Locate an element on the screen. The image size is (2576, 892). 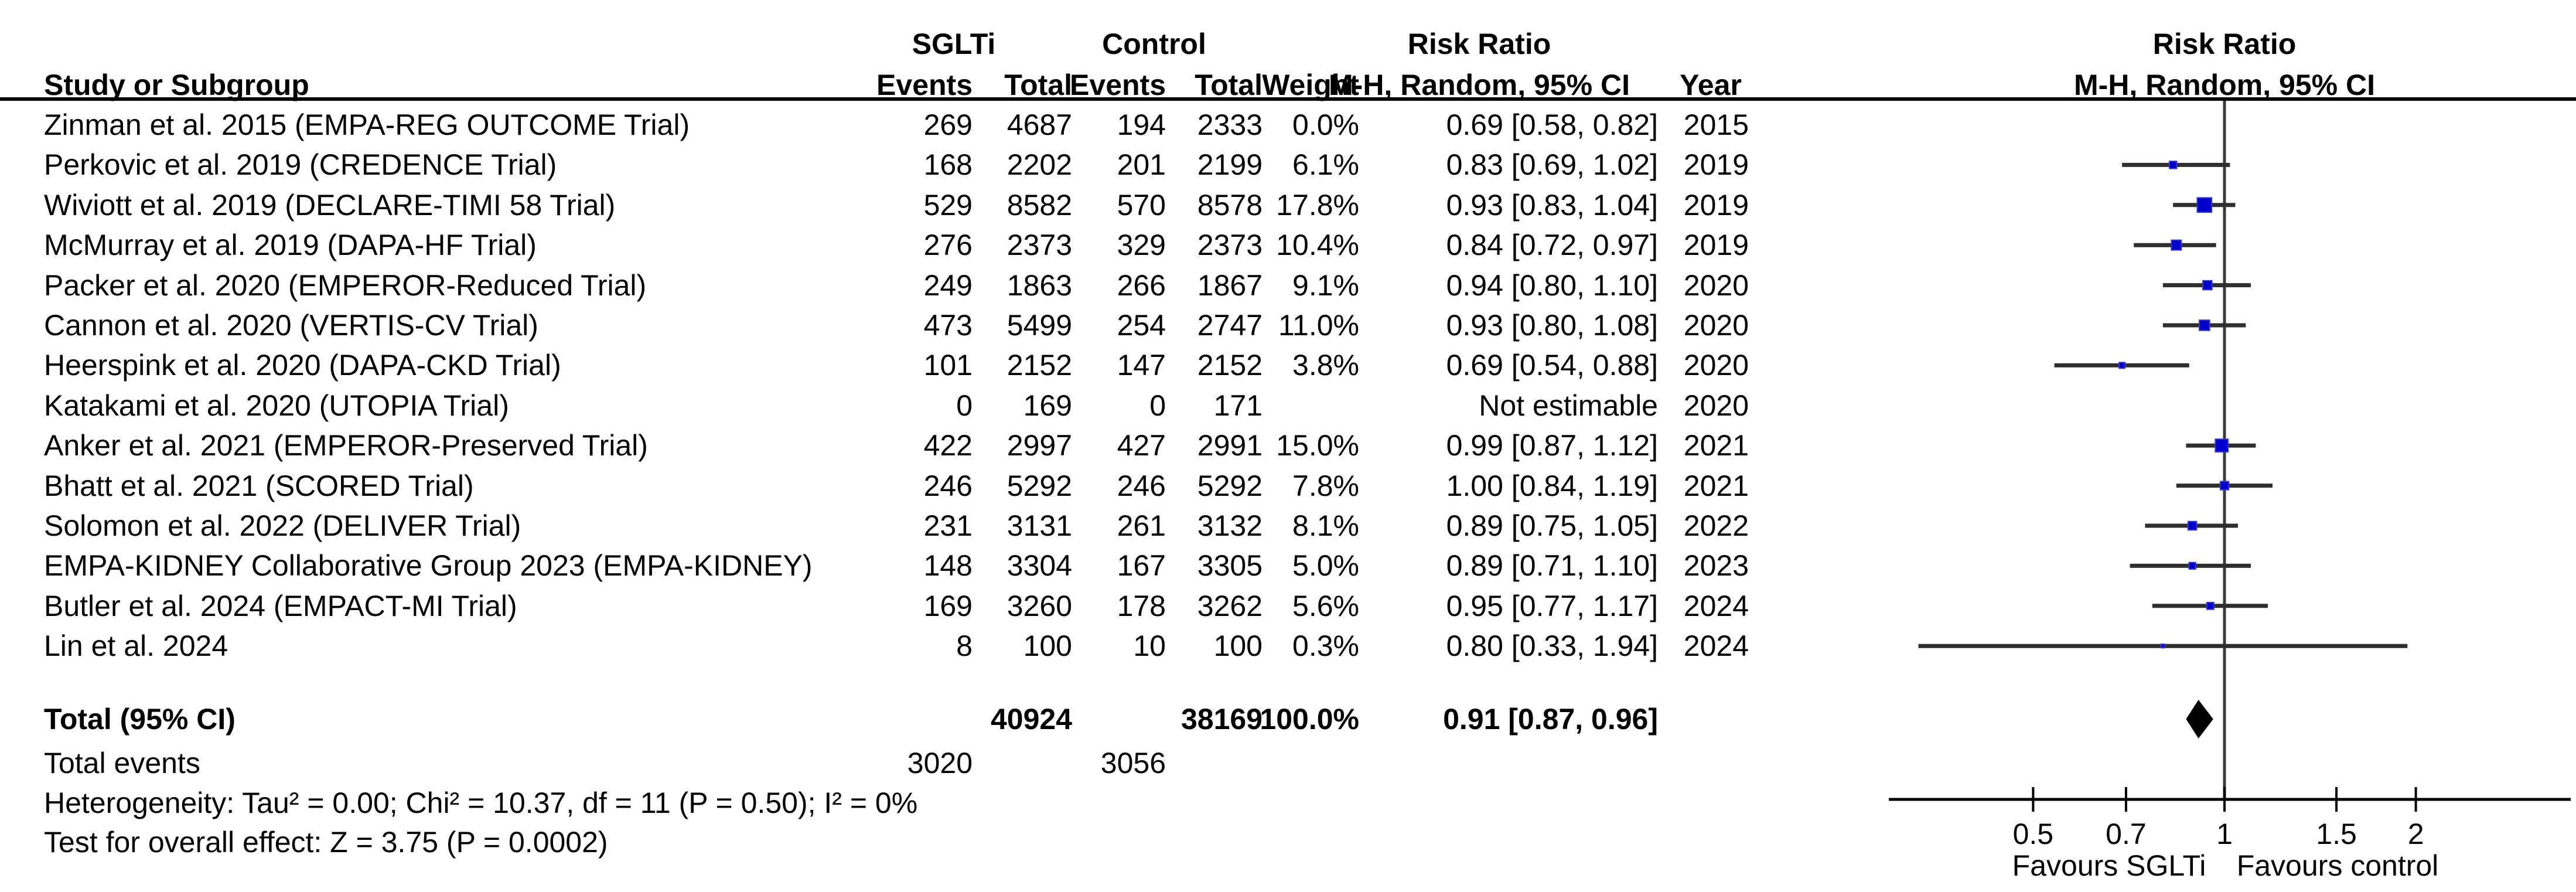
sglti-total: 3304 is located at coordinates (1039, 565).